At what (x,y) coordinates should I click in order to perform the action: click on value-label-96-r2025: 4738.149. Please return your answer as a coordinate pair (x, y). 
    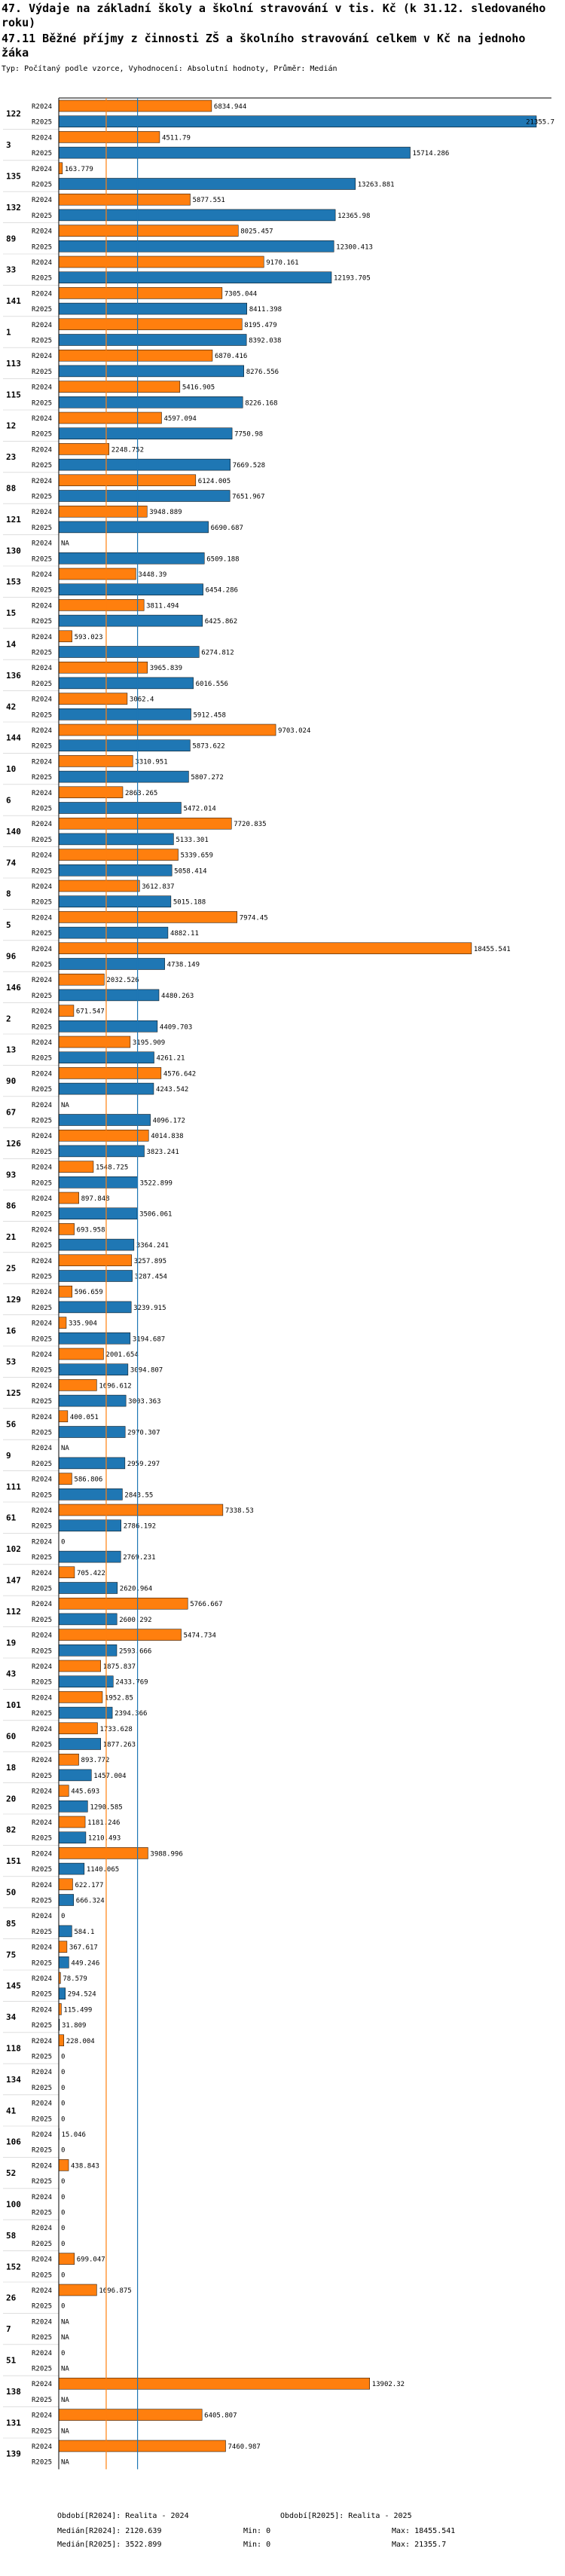
    Looking at the image, I should click on (183, 966).